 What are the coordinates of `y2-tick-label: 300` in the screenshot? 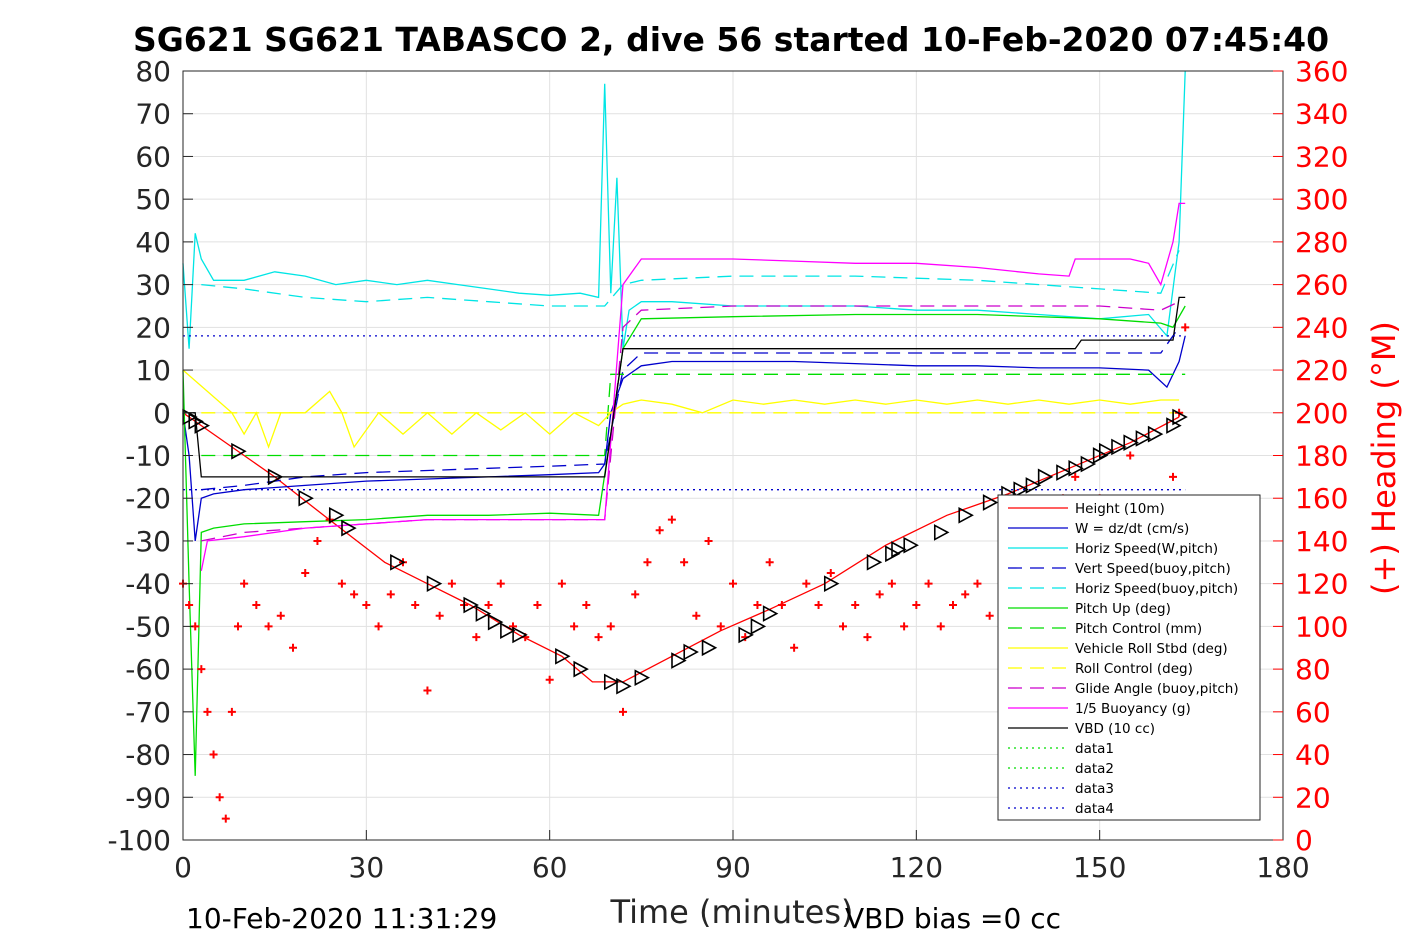 It's located at (1321, 199).